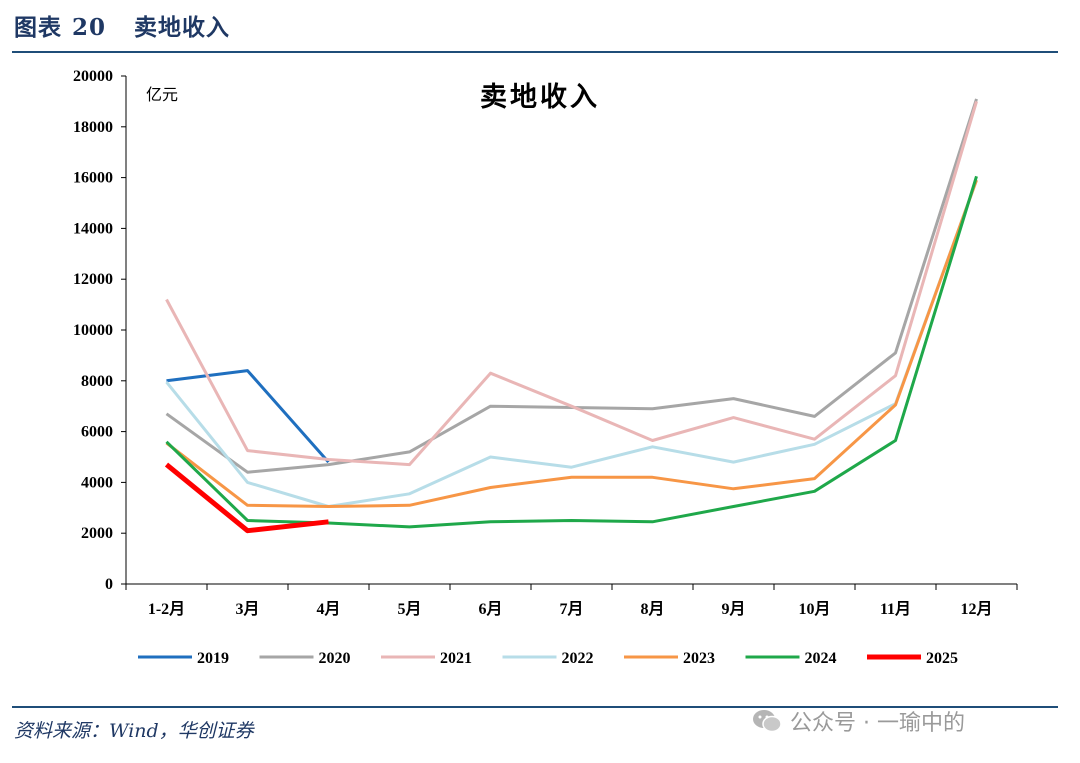 The height and width of the screenshot is (763, 1080). Describe the element at coordinates (93, 127) in the screenshot. I see `y-tick-label: 18000` at that location.